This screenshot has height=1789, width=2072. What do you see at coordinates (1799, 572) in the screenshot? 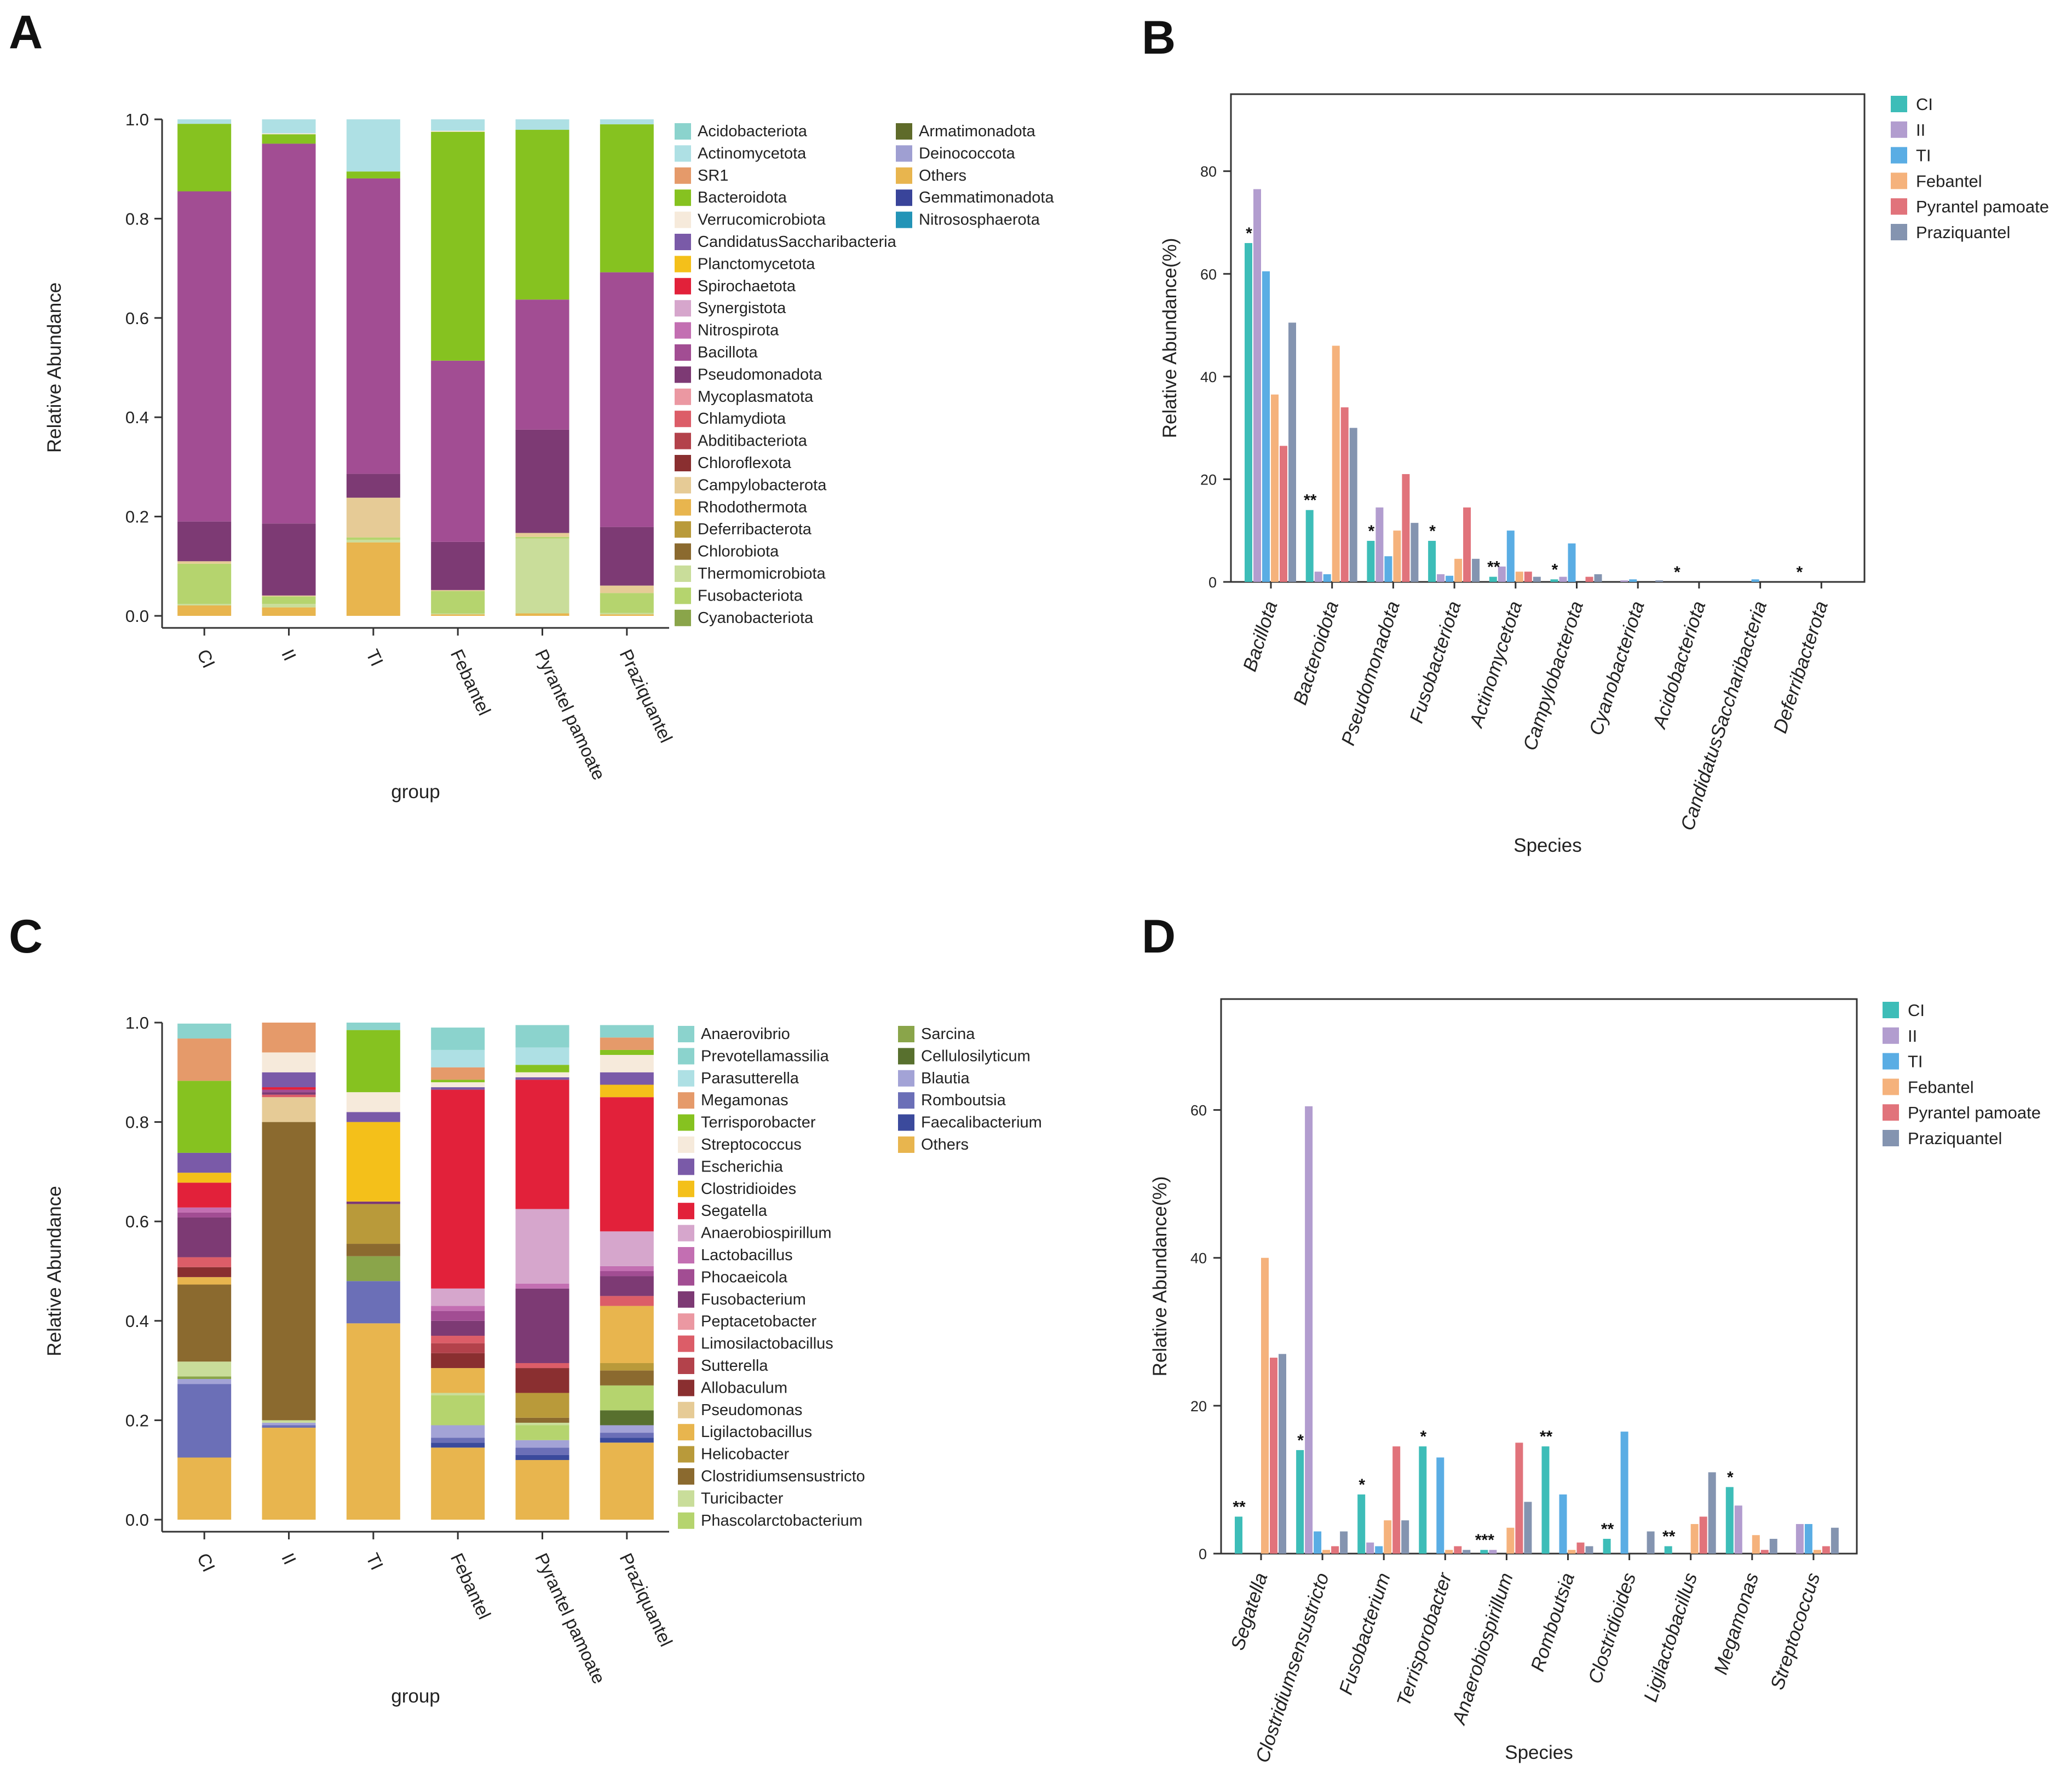
I see `significance-mark: *` at bounding box center [1799, 572].